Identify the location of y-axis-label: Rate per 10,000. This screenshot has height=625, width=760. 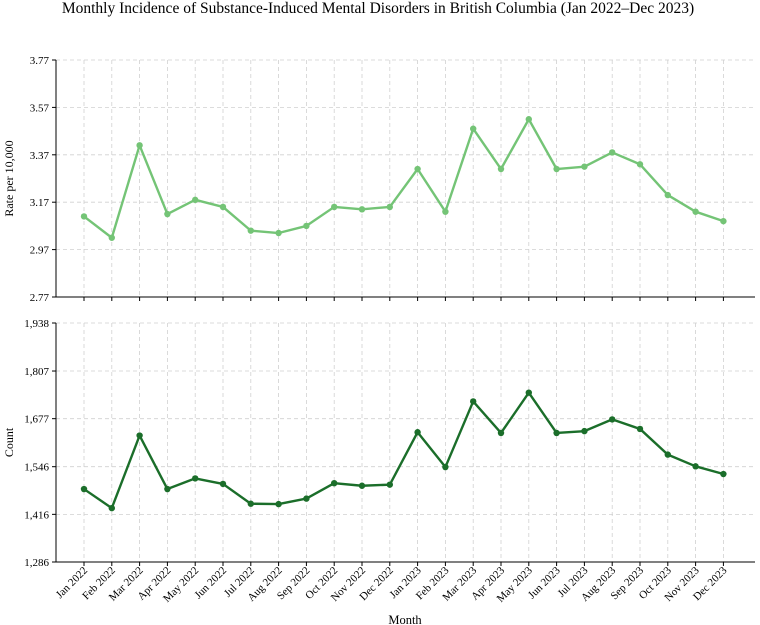
(9, 178).